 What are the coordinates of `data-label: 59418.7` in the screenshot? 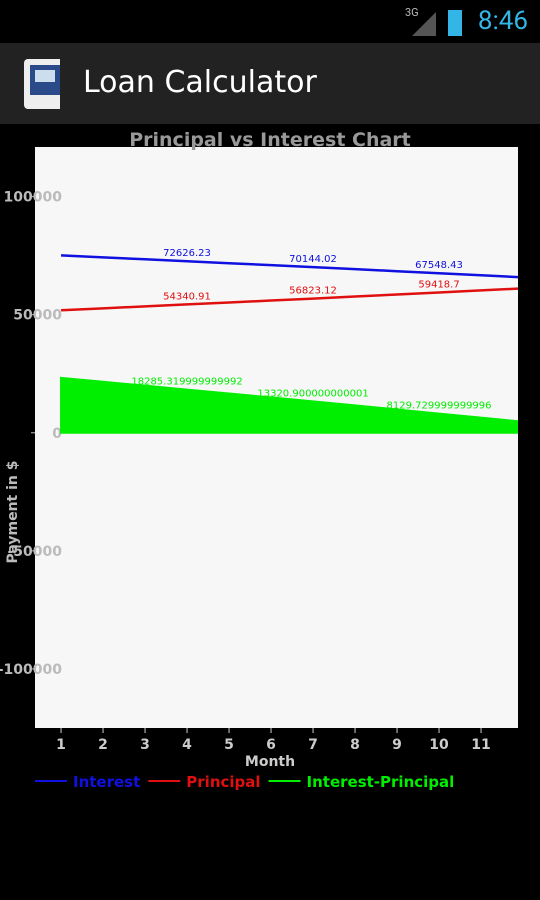 It's located at (438, 284).